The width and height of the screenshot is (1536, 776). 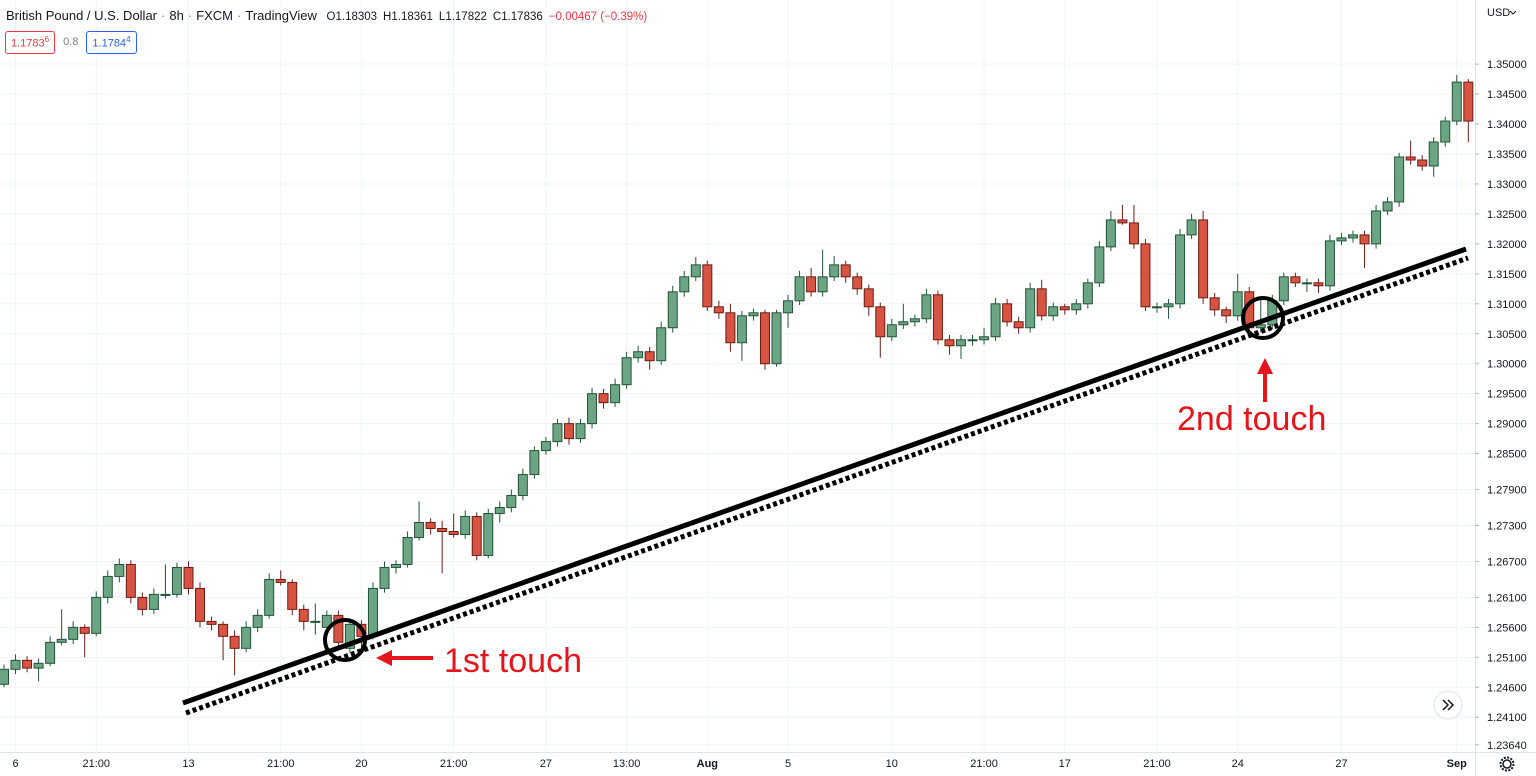 I want to click on buy-button: 1.17844, so click(x=111, y=42).